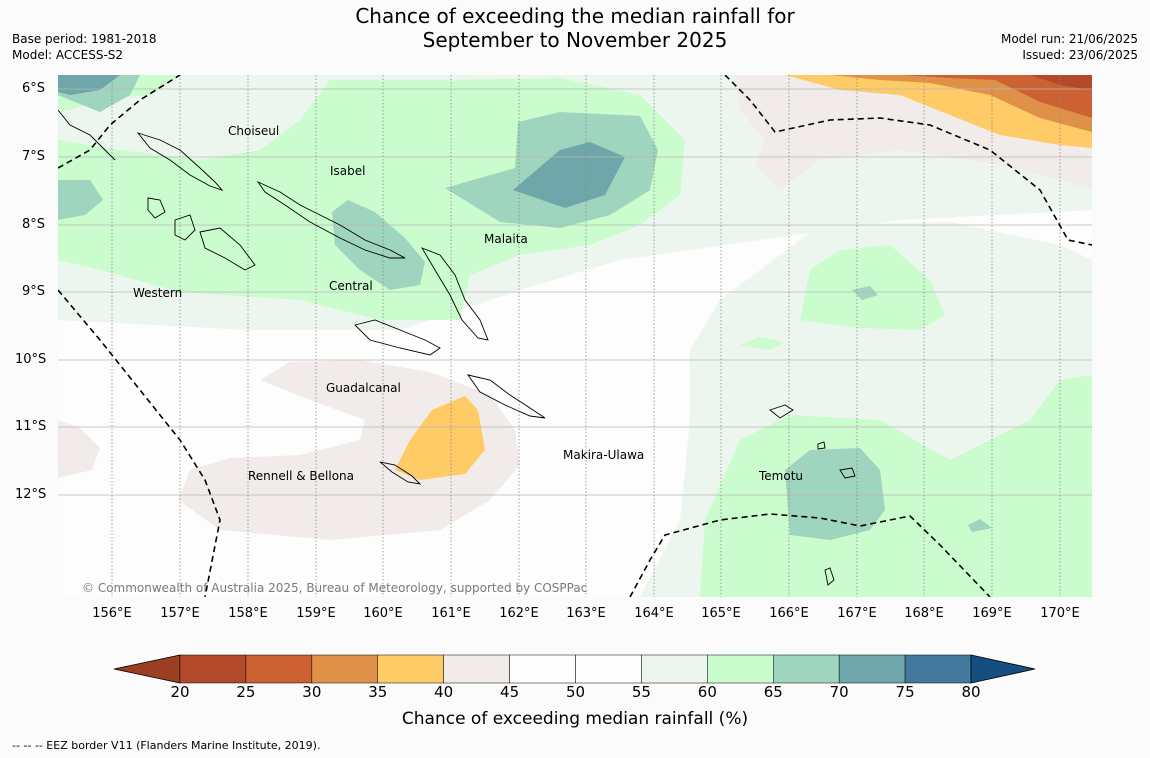  What do you see at coordinates (924, 613) in the screenshot?
I see `lon-label-168: 168°E` at bounding box center [924, 613].